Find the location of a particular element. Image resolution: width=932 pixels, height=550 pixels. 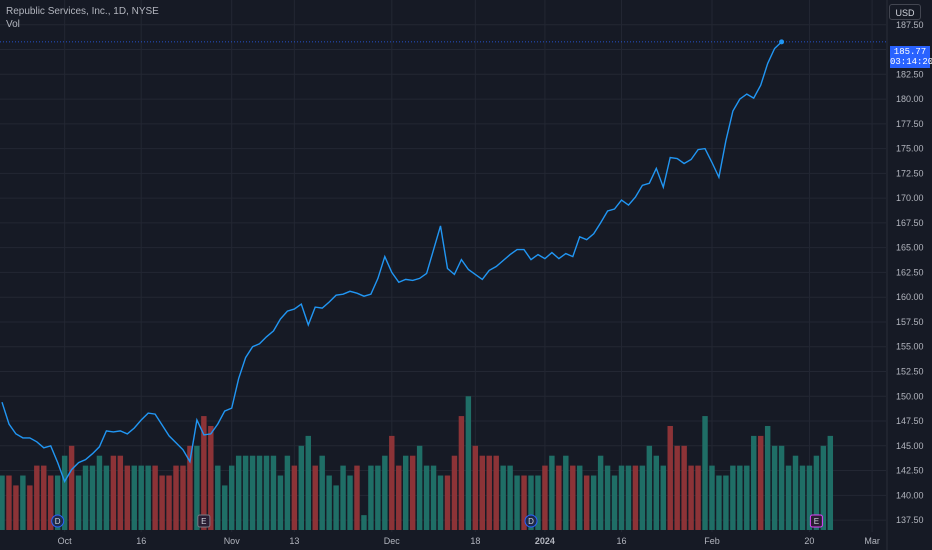

price-tick-label: 145.00 is located at coordinates (910, 446).